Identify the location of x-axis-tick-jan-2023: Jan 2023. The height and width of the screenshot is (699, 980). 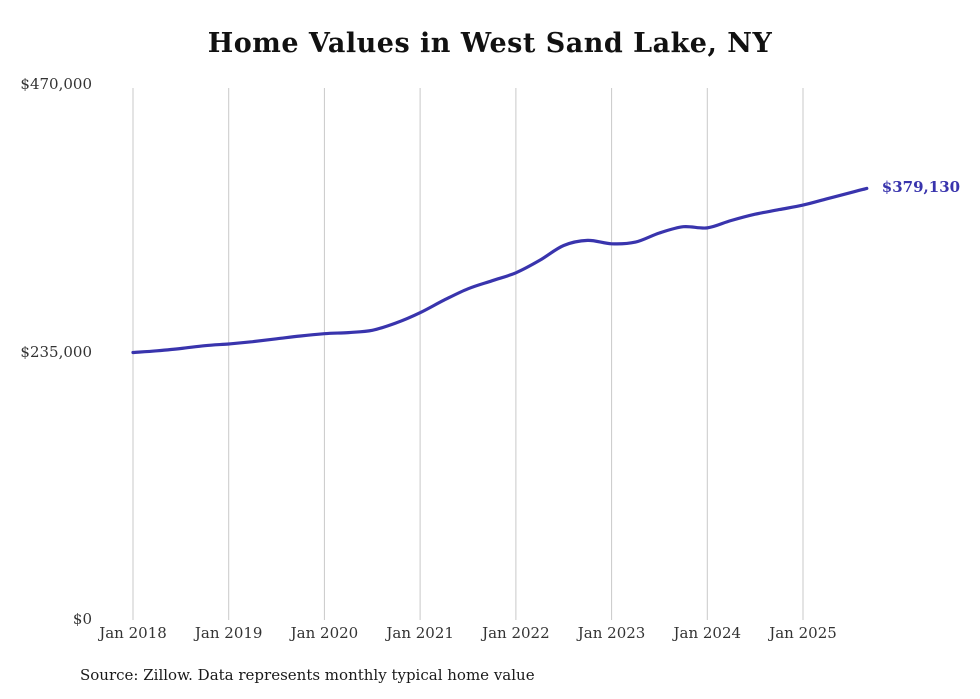
(611, 633).